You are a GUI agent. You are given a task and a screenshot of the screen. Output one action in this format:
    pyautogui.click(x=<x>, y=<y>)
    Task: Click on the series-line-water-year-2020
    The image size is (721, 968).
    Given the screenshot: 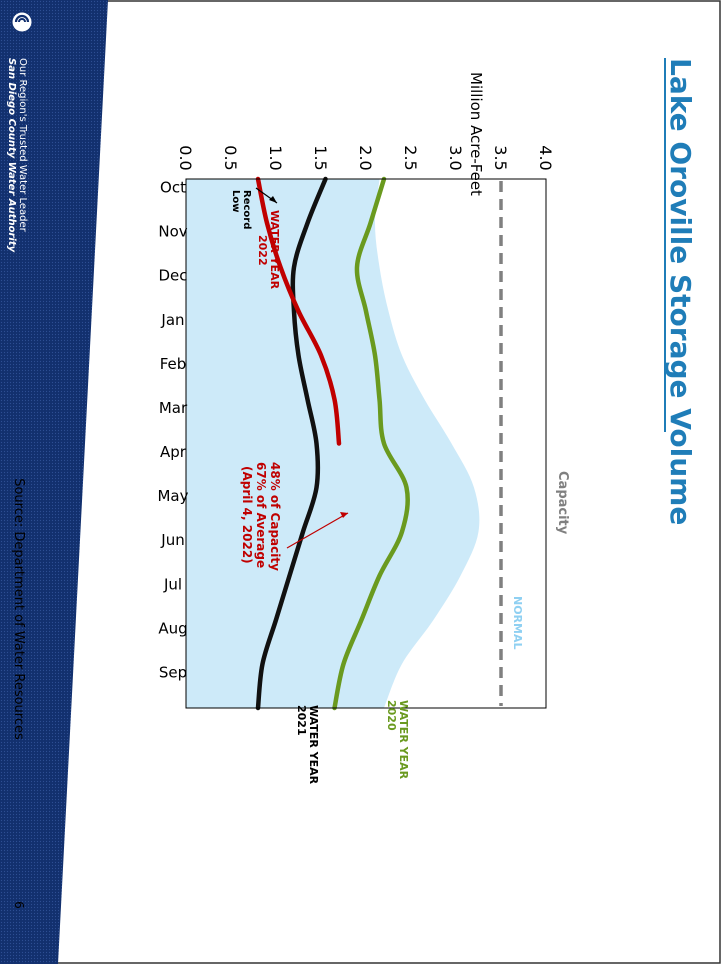 What is the action you would take?
    pyautogui.click(x=371, y=443)
    